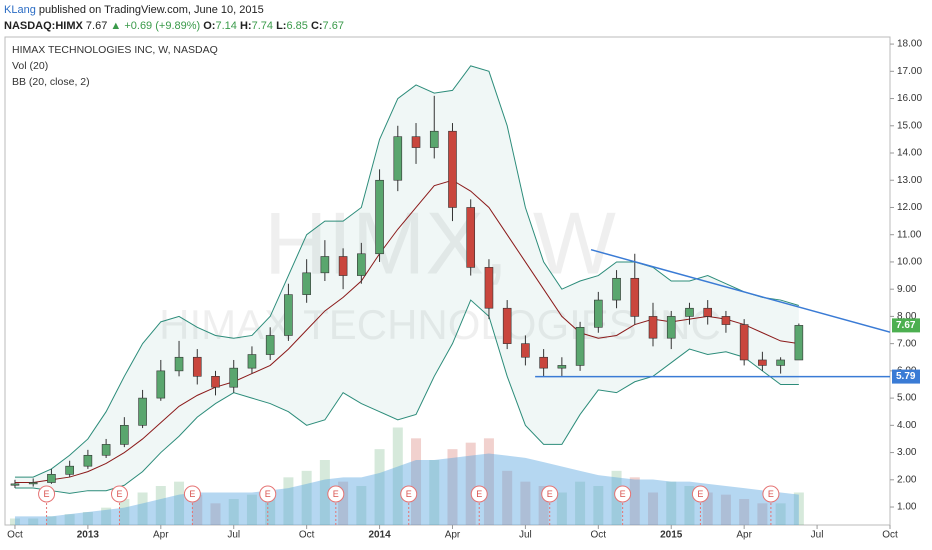 Image resolution: width=932 pixels, height=550 pixels. Describe the element at coordinates (907, 507) in the screenshot. I see `y-tick-label: 1.00` at that location.